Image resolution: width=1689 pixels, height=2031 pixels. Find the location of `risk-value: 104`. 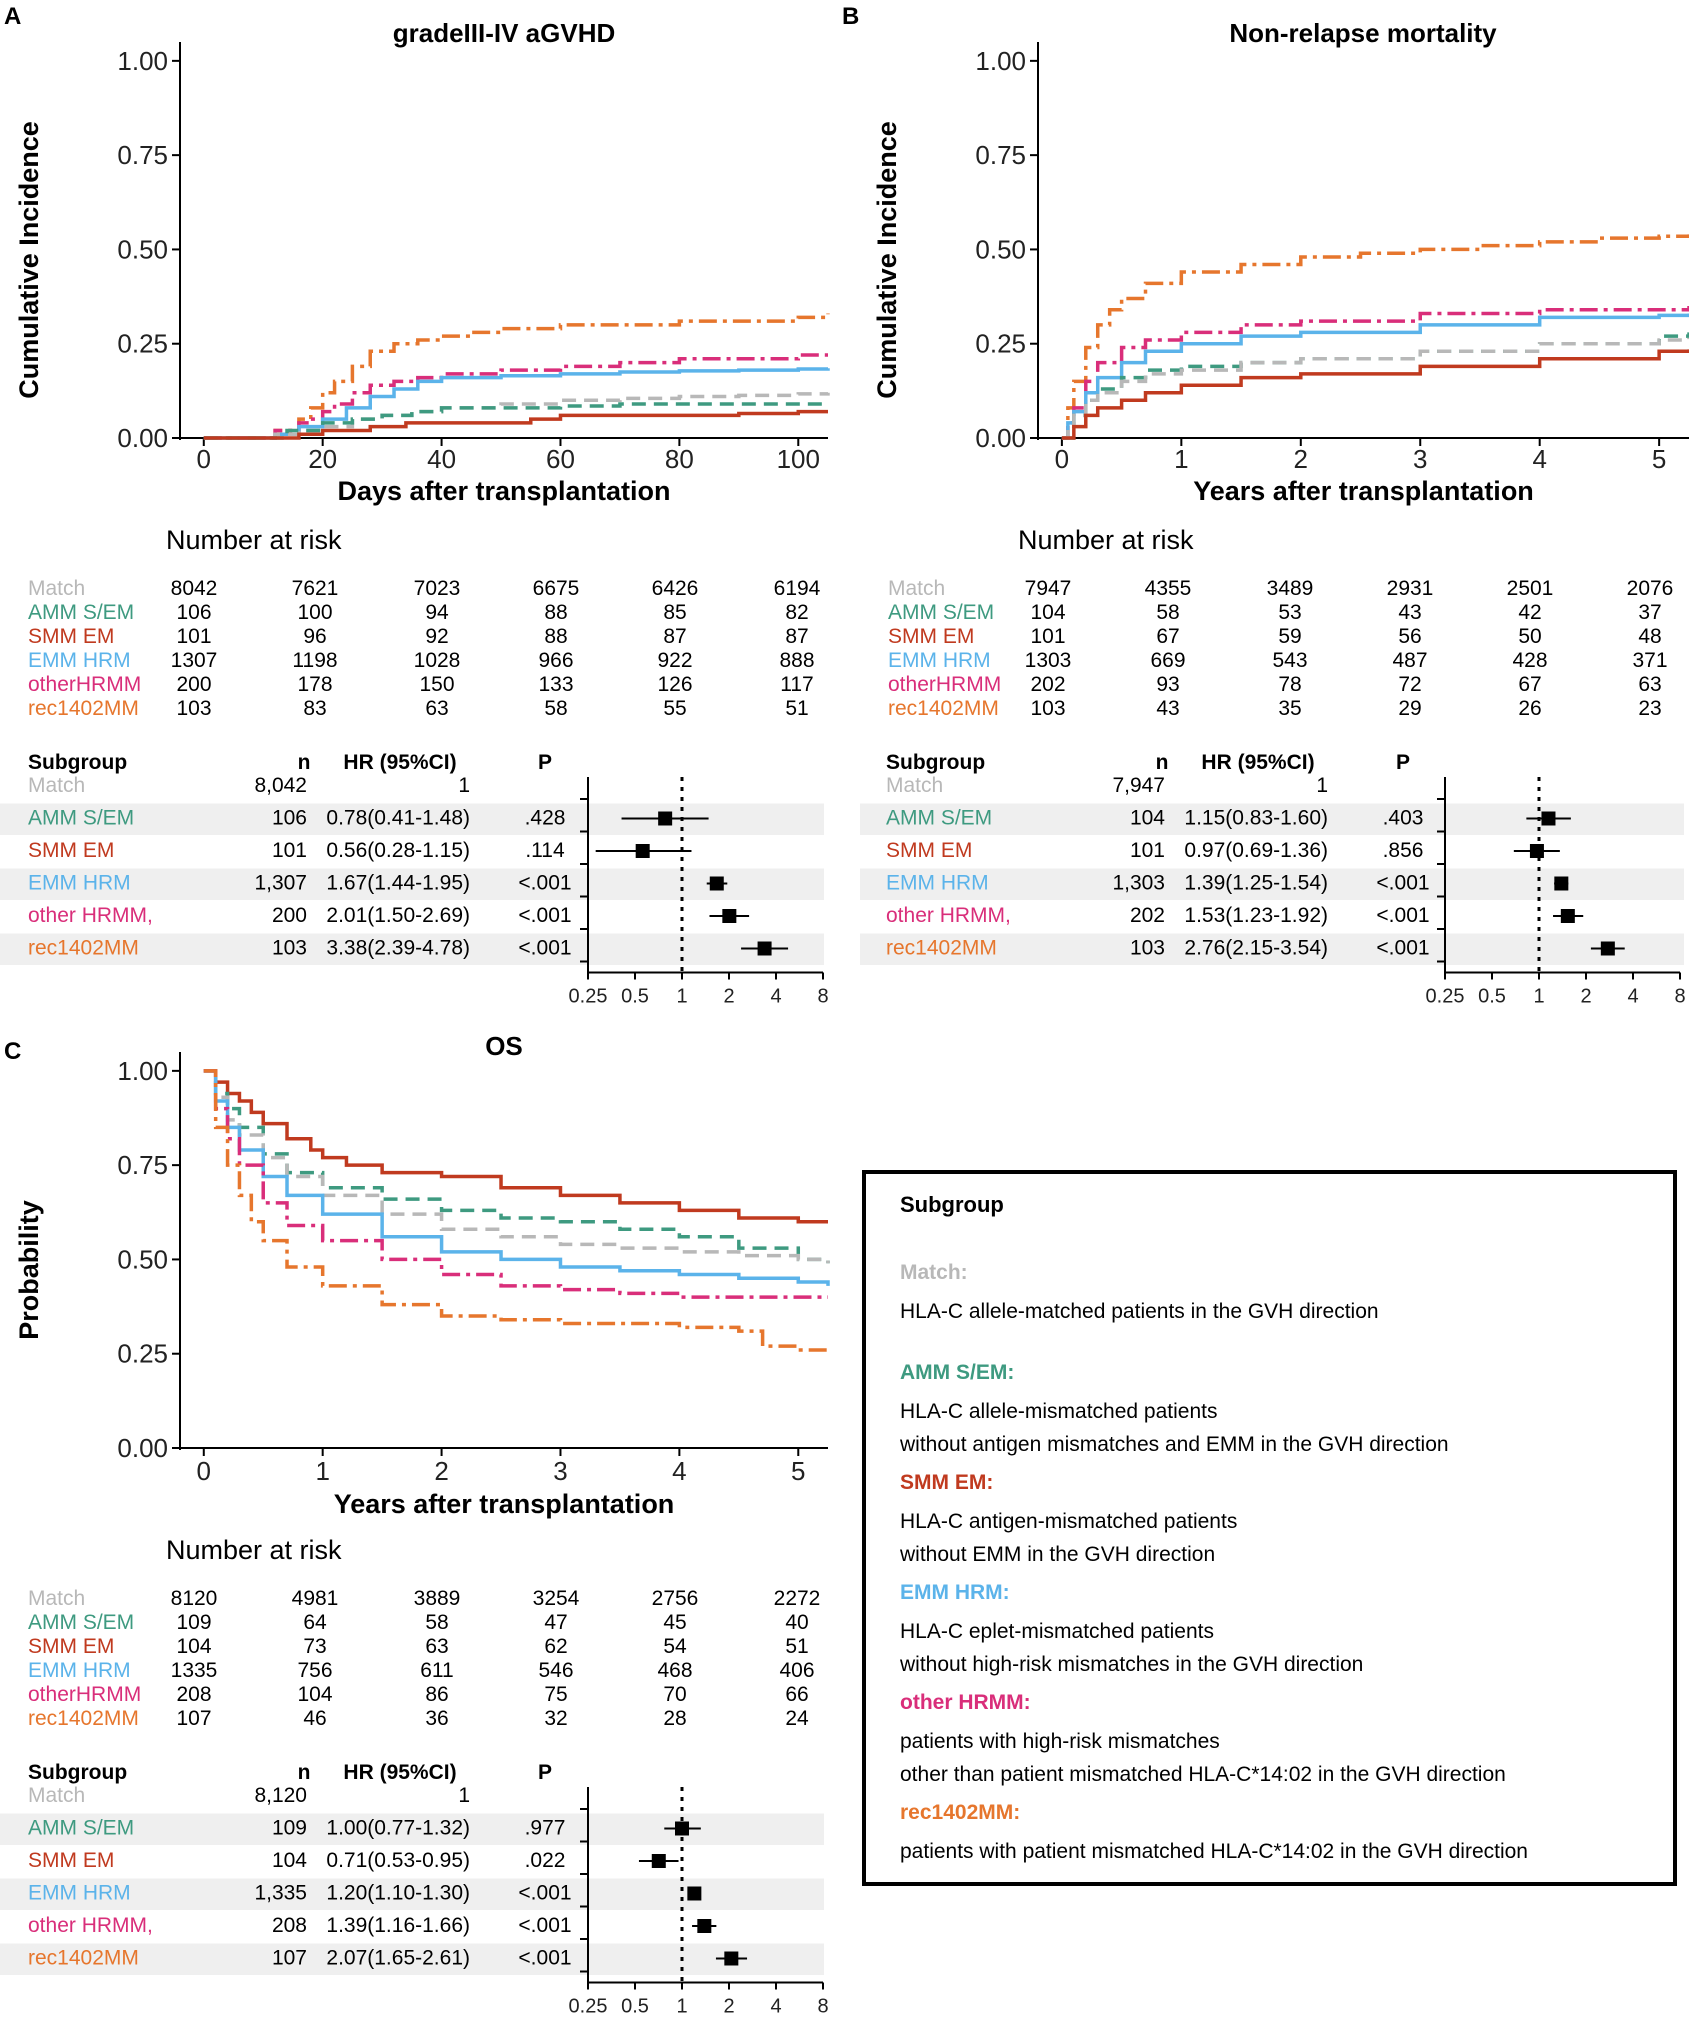

risk-value: 104 is located at coordinates (314, 1694).